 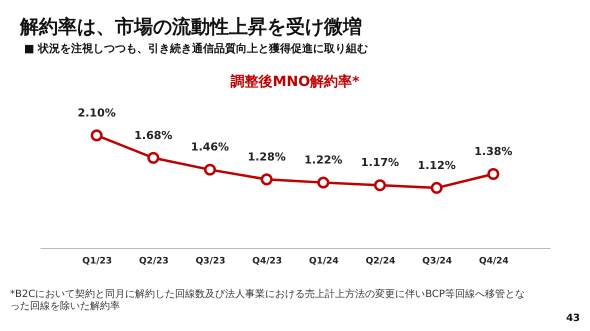 I want to click on data-label: 1.22%, so click(x=323, y=160).